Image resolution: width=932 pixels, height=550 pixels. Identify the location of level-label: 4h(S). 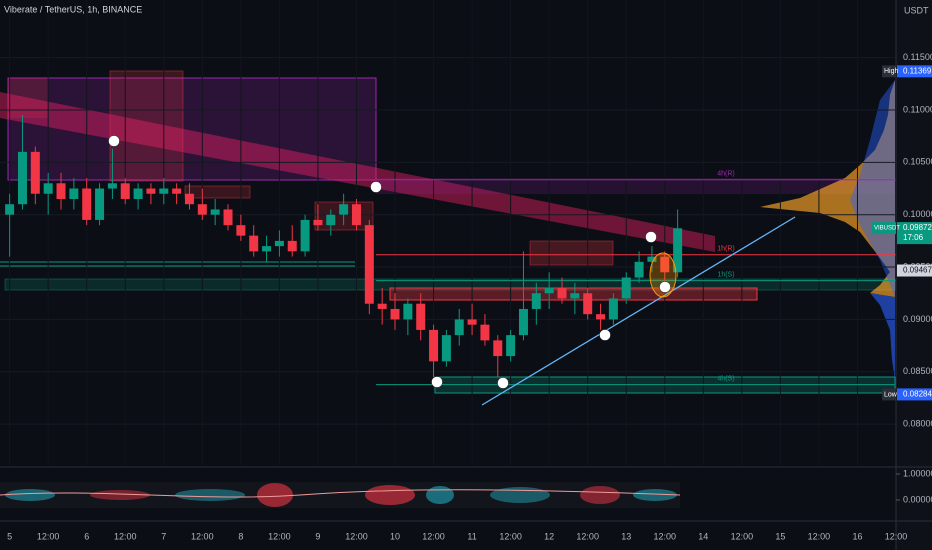
(725, 378).